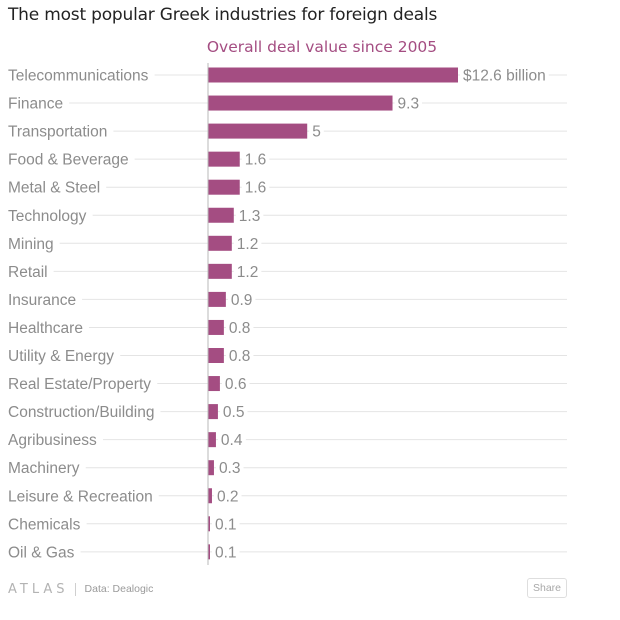 This screenshot has width=620, height=620. I want to click on category-label: Insurance, so click(42, 300).